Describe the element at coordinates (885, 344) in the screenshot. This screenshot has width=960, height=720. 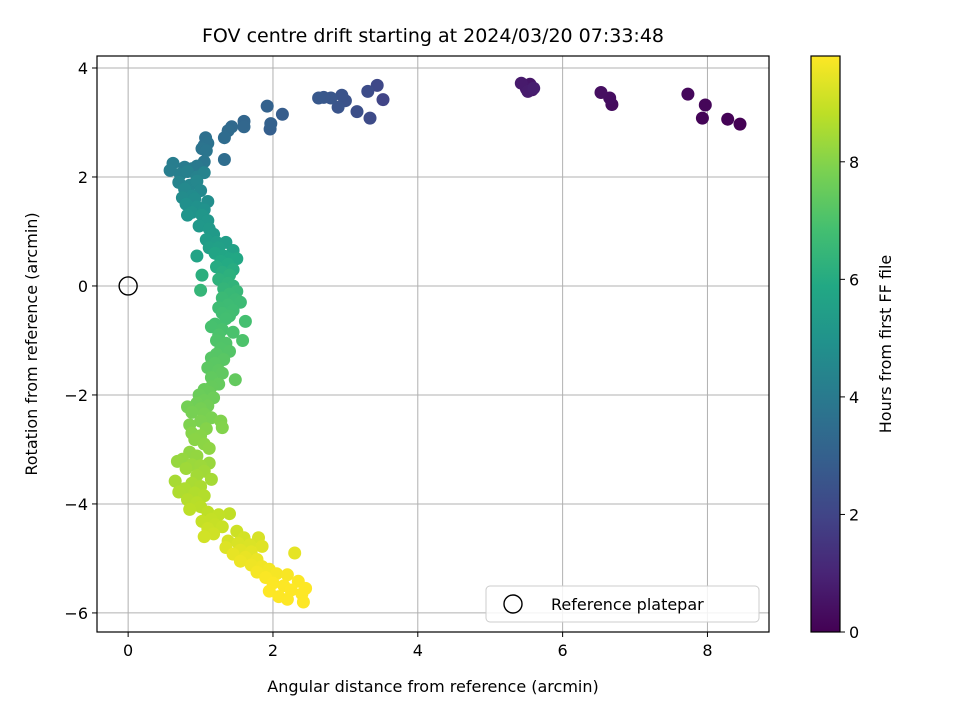
I see `colorbar-label: Hours from first FF file` at that location.